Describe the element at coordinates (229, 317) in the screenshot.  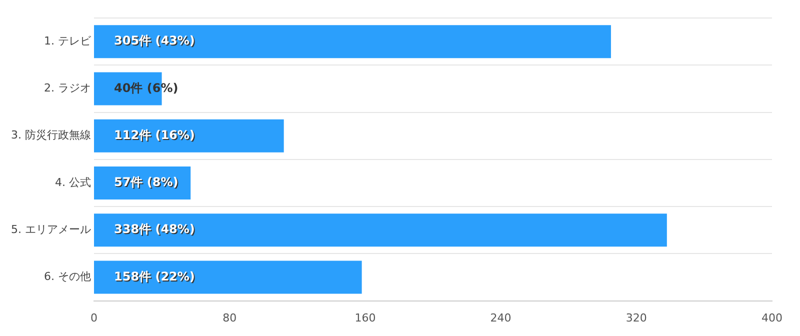
I see `x-tick-label: 80` at that location.